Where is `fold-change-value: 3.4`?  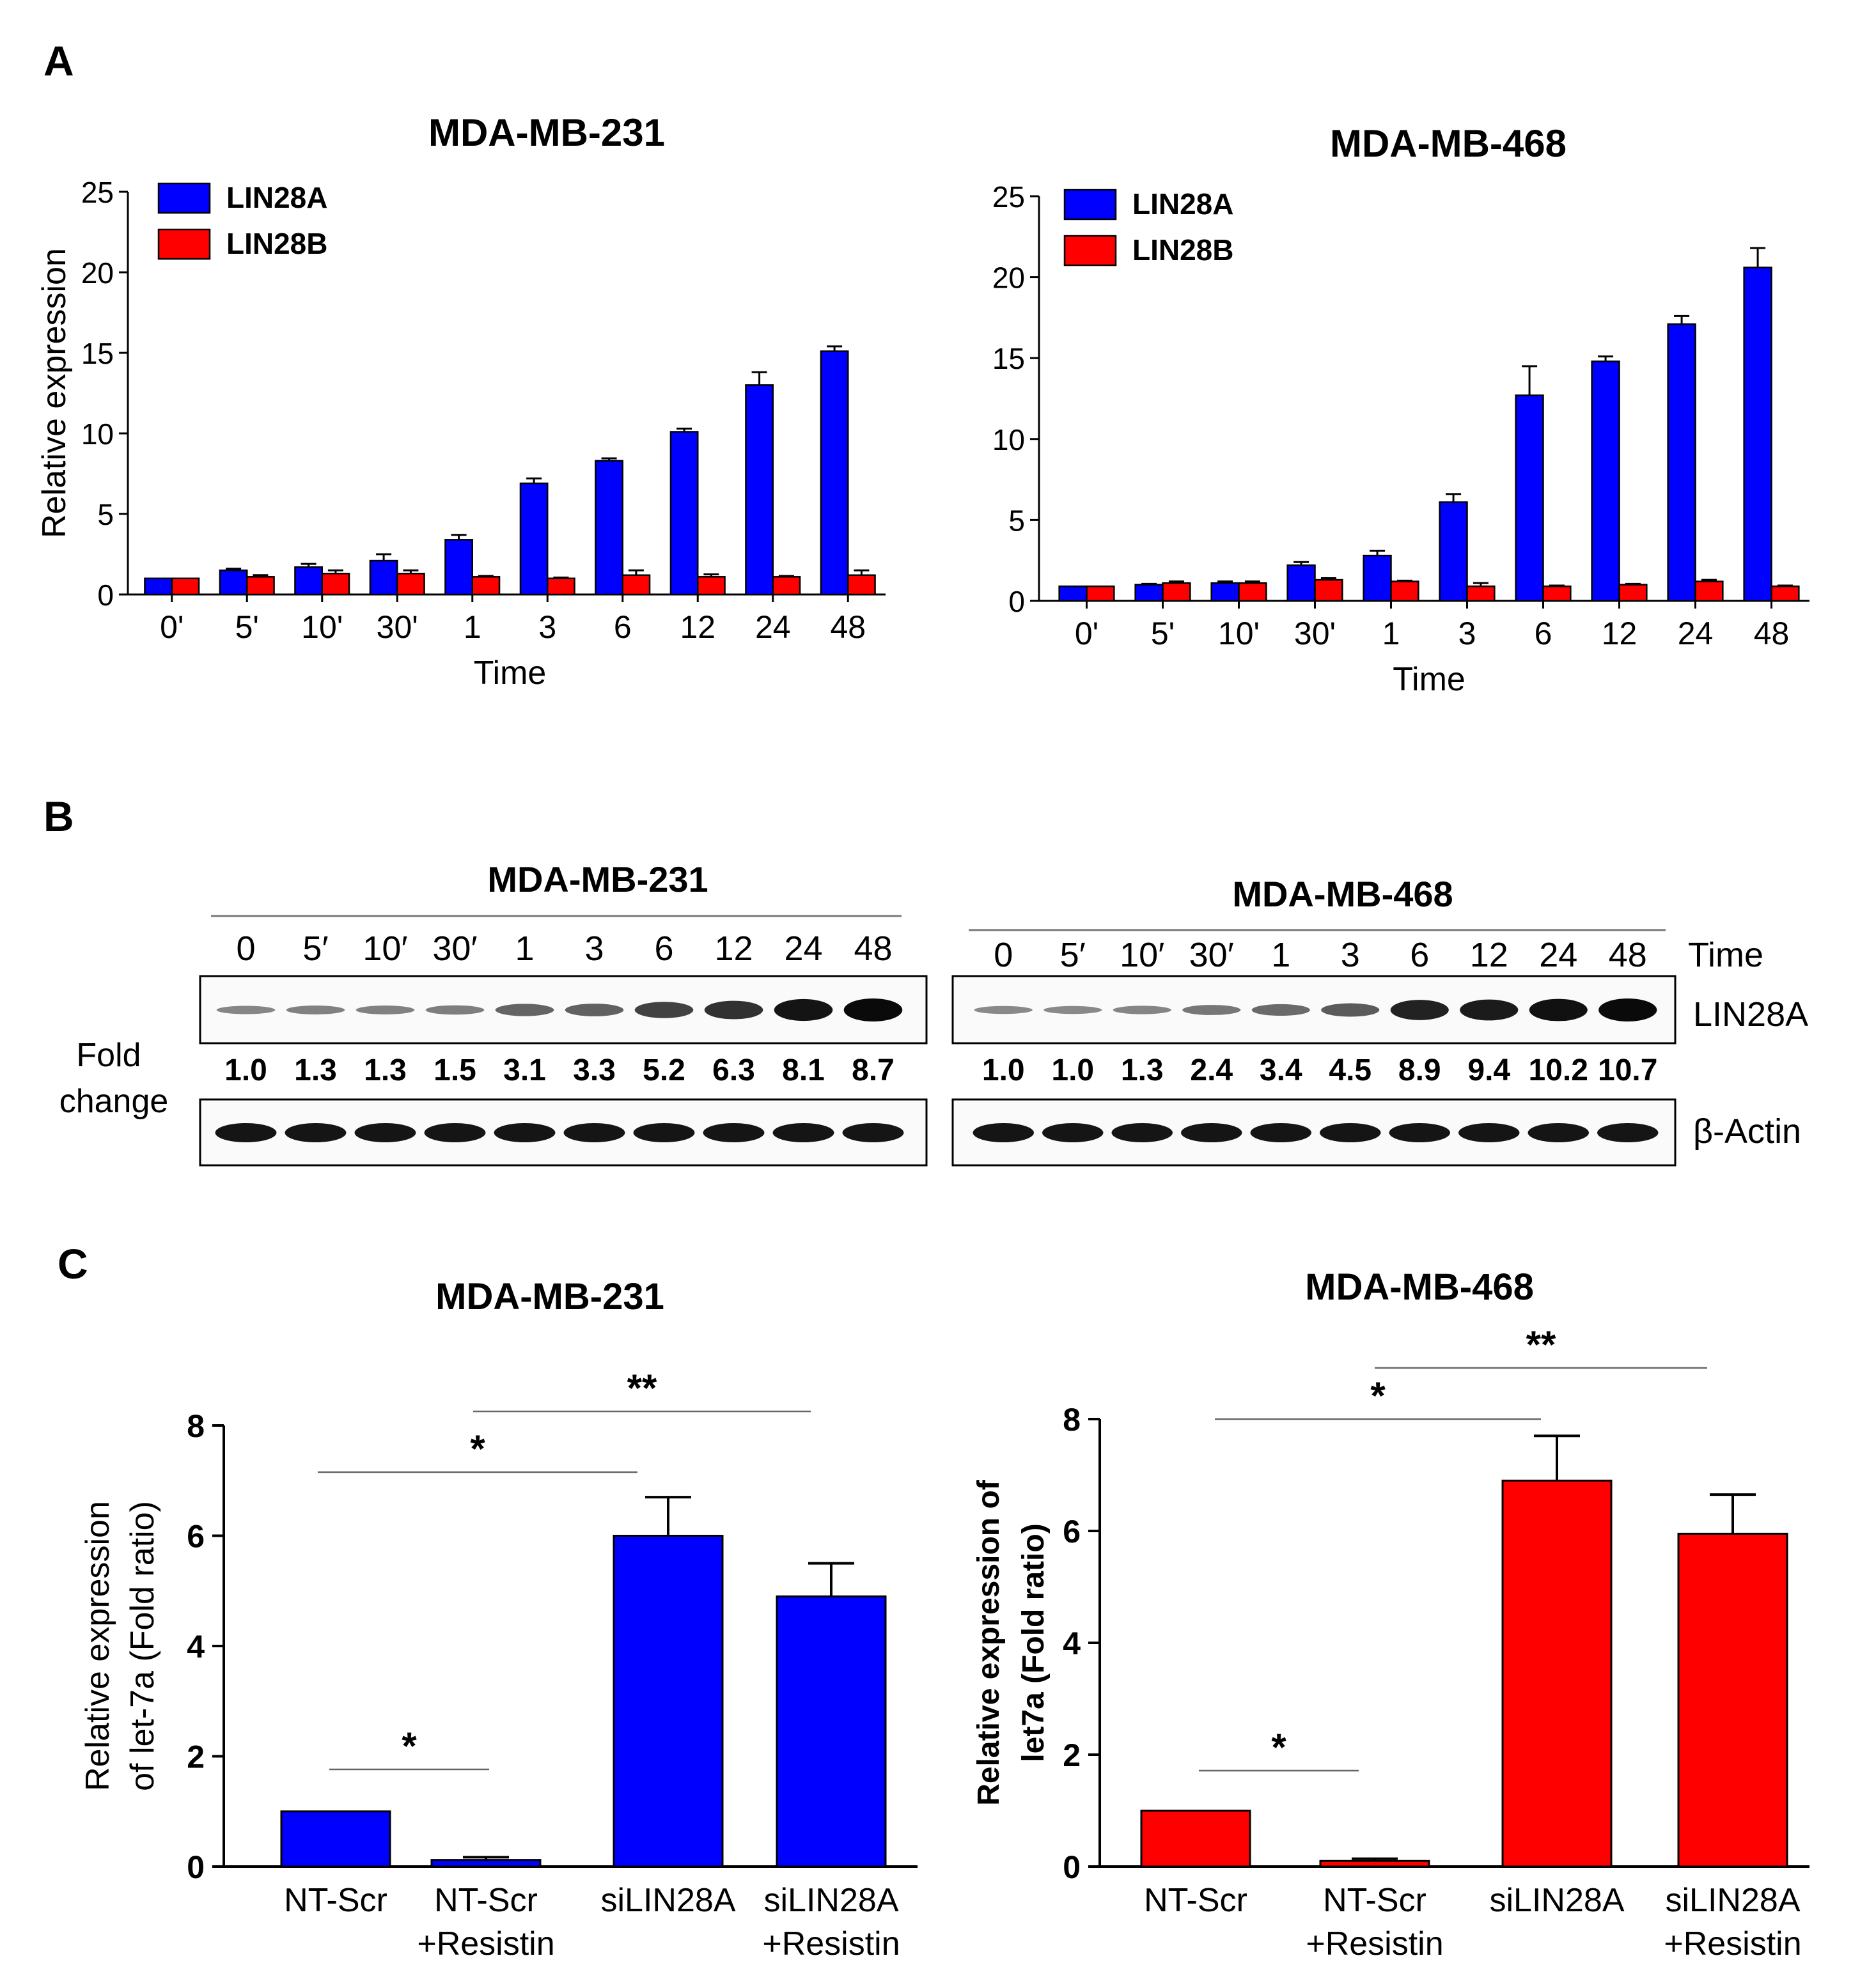 fold-change-value: 3.4 is located at coordinates (1281, 1070).